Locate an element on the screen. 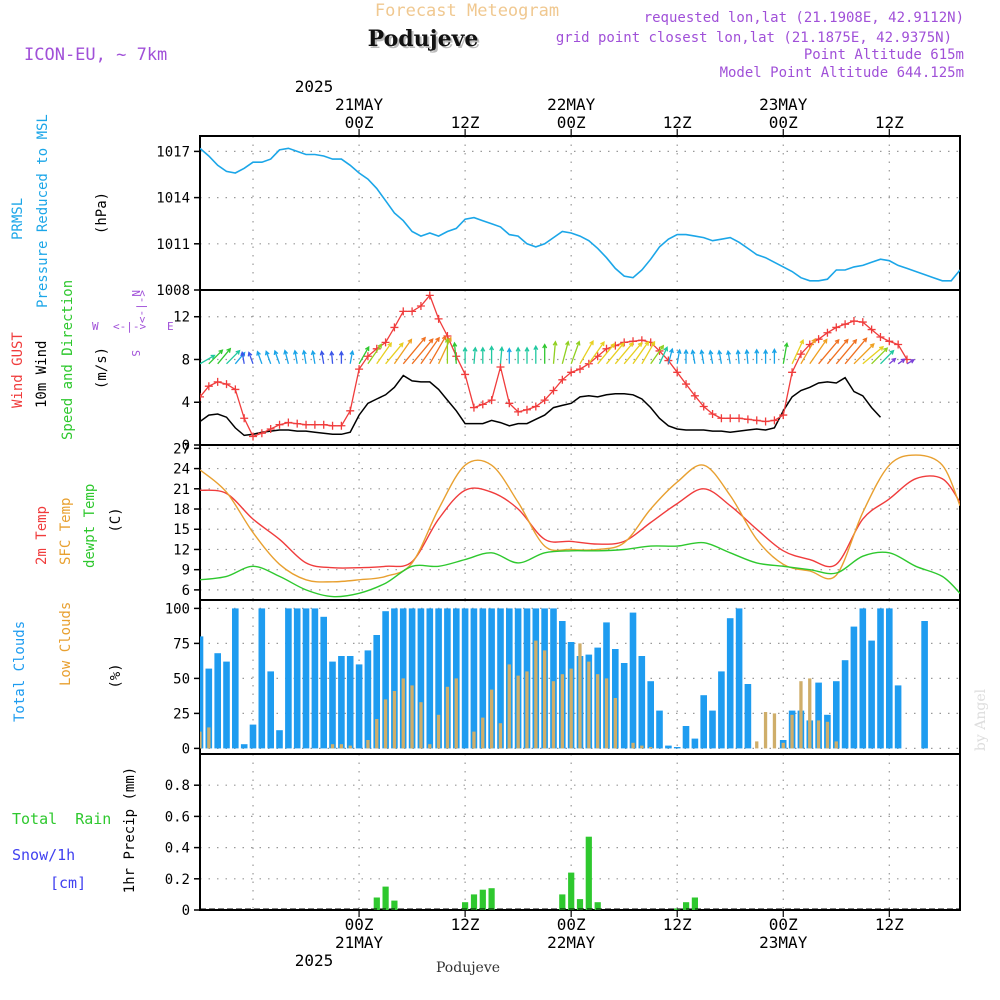 The height and width of the screenshot is (1000, 1000). ytick-label: 1008 is located at coordinates (173, 291).